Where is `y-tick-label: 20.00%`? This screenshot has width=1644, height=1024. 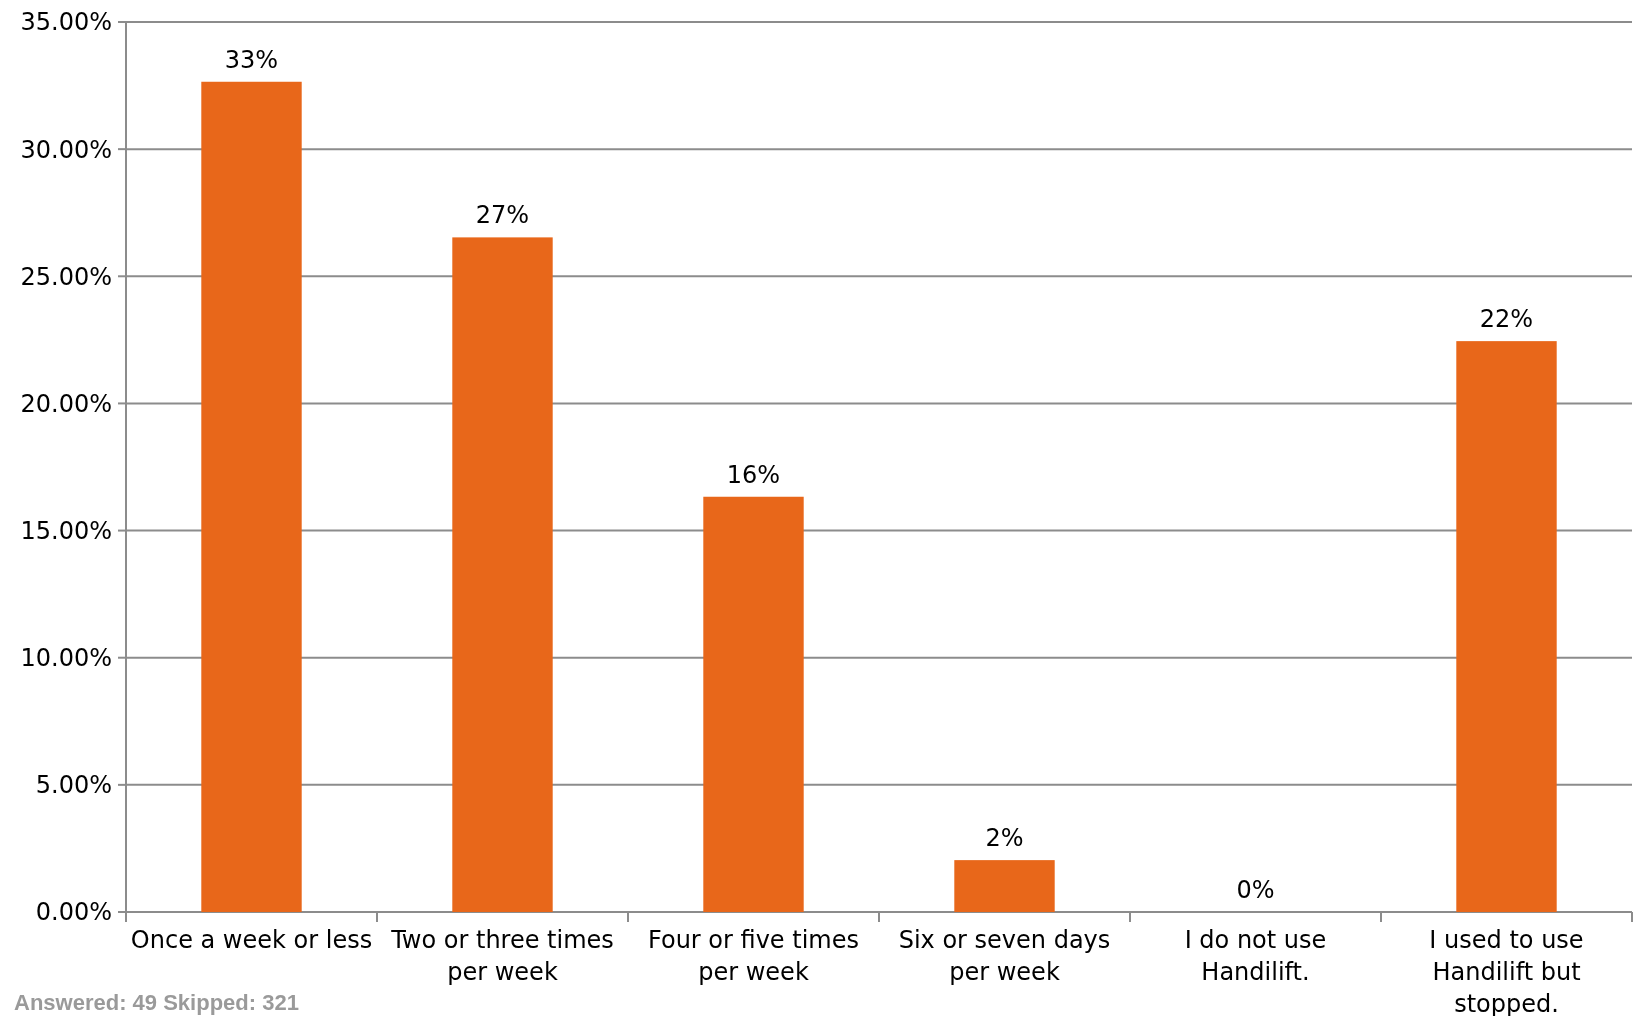
y-tick-label: 20.00% is located at coordinates (66, 403).